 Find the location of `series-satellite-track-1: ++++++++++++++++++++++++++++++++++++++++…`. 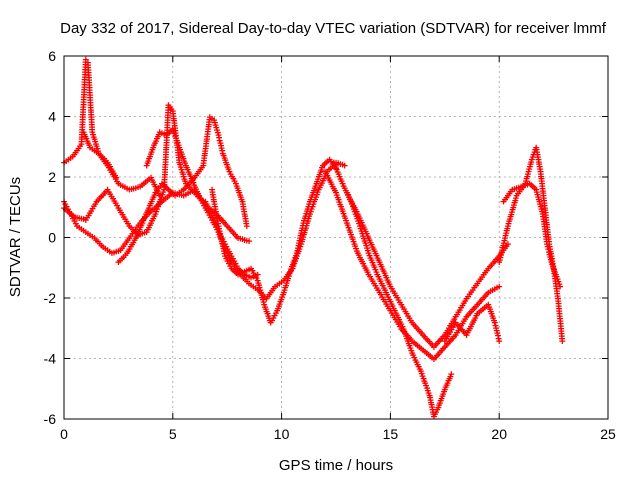

series-satellite-track-1: ++++++++++++++++++++++++++++++++++++++++… is located at coordinates (90, 118).